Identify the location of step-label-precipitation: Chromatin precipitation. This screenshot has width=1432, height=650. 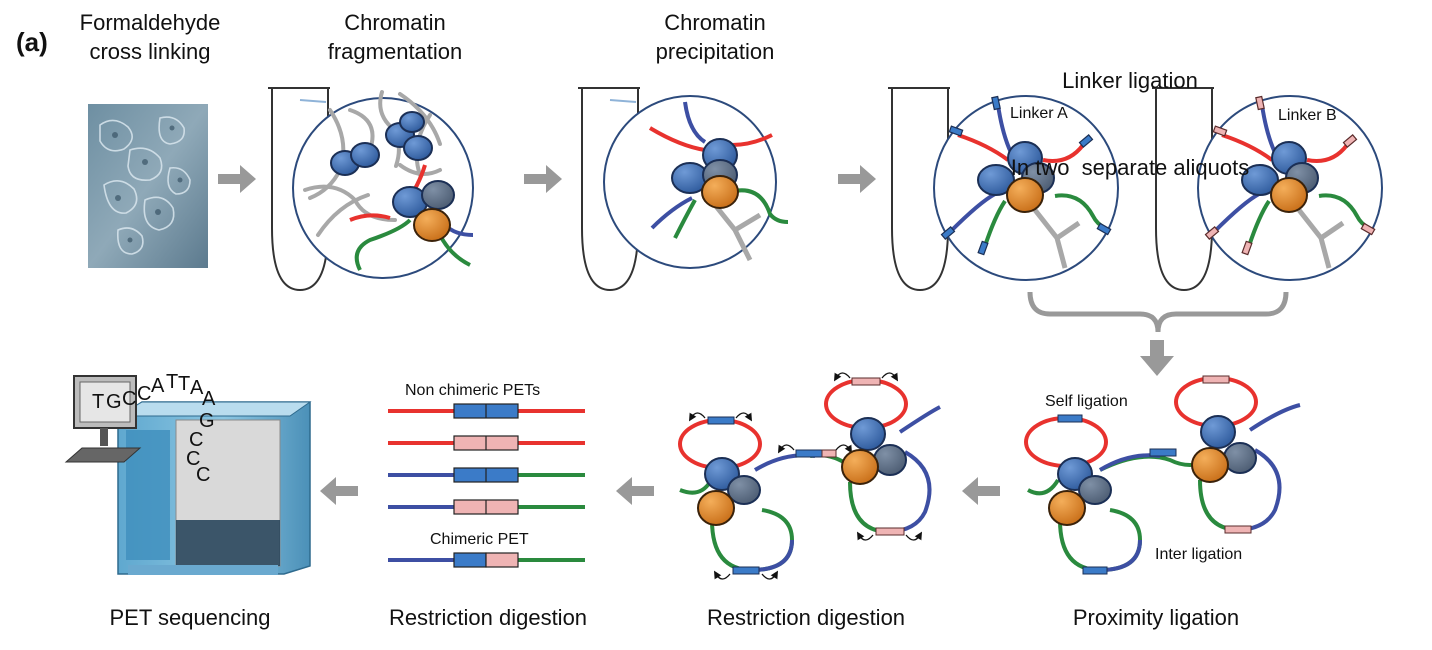
(715, 37).